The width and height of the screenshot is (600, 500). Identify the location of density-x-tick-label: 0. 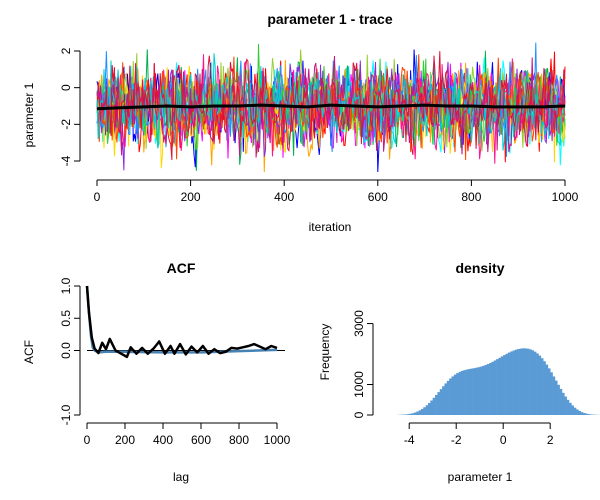
(503, 440).